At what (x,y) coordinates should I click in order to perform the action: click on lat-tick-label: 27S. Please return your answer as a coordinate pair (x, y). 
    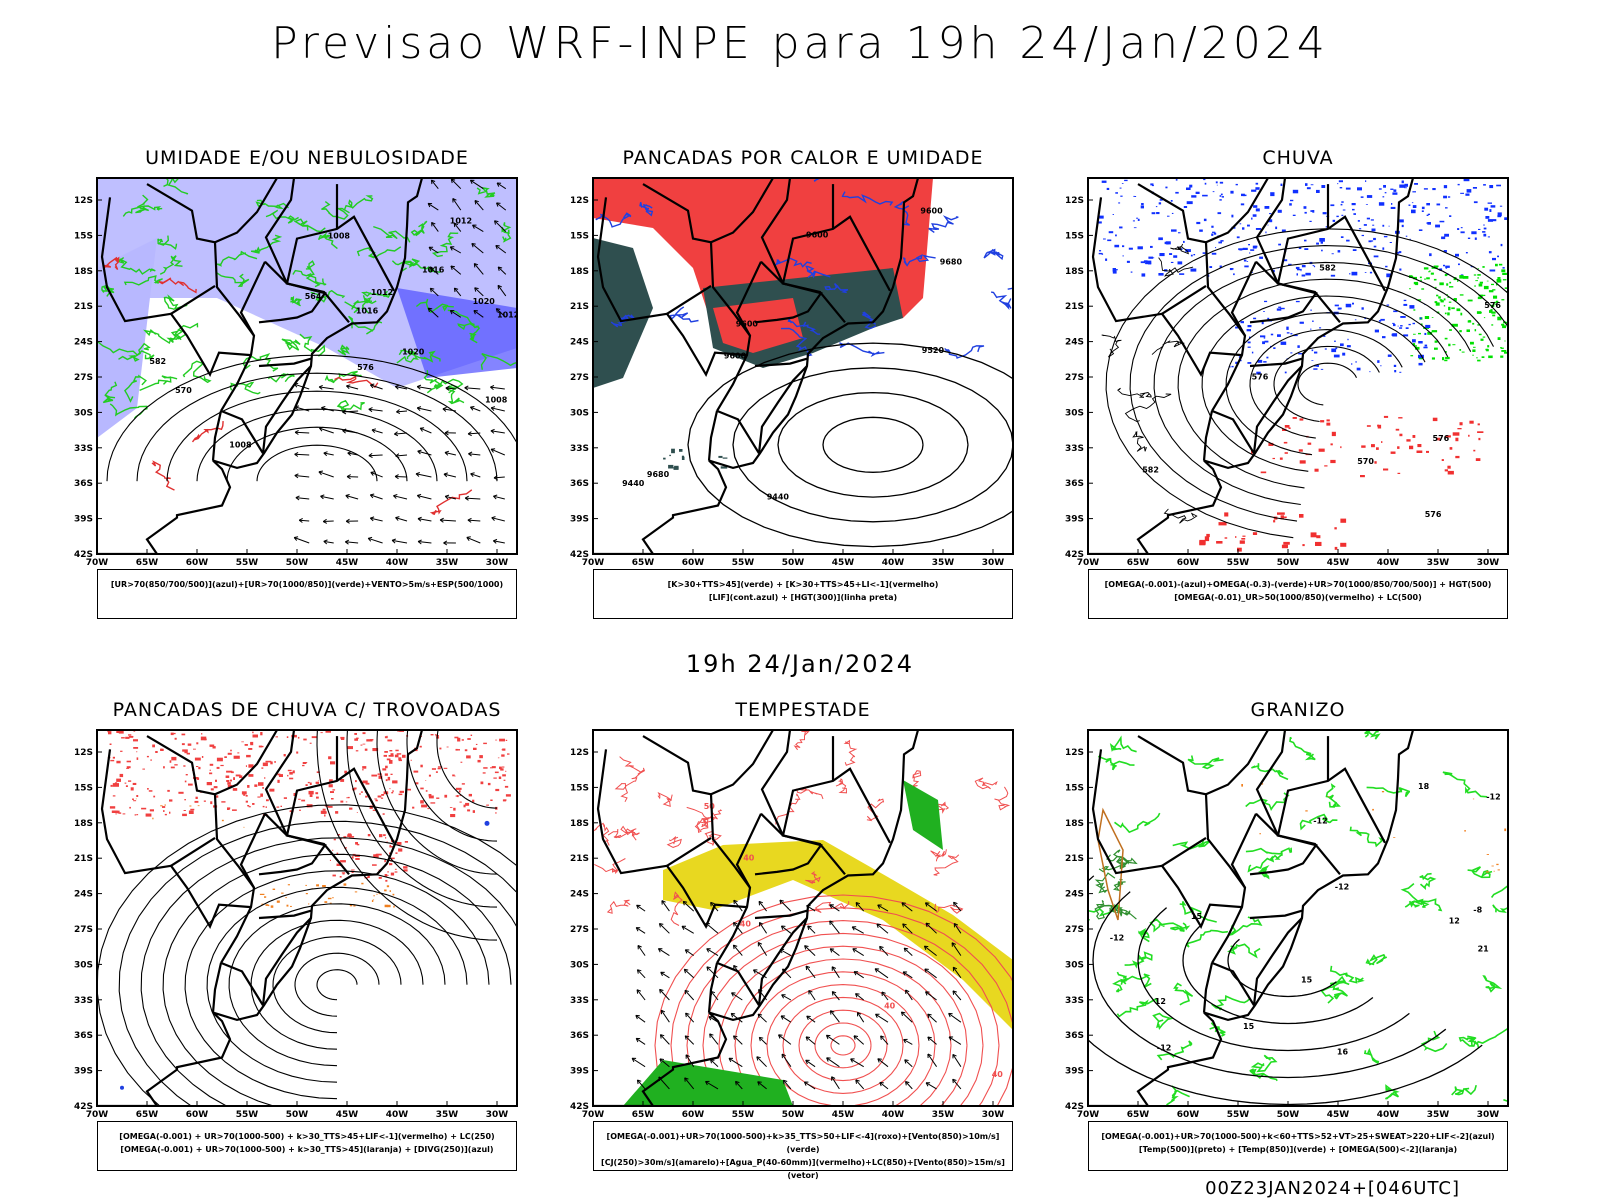
    Looking at the image, I should click on (83, 930).